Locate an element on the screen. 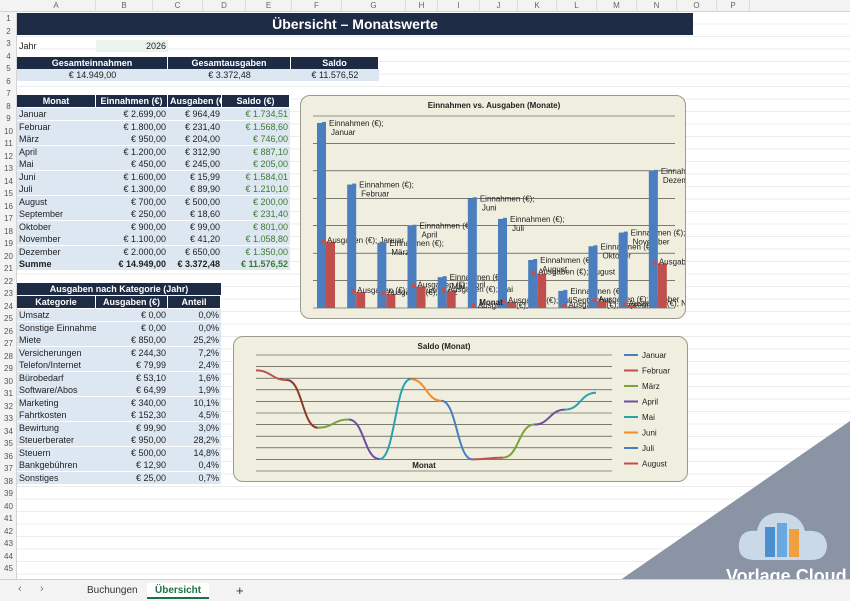 This screenshot has height=601, width=850. row-label: 34 is located at coordinates (8, 431).